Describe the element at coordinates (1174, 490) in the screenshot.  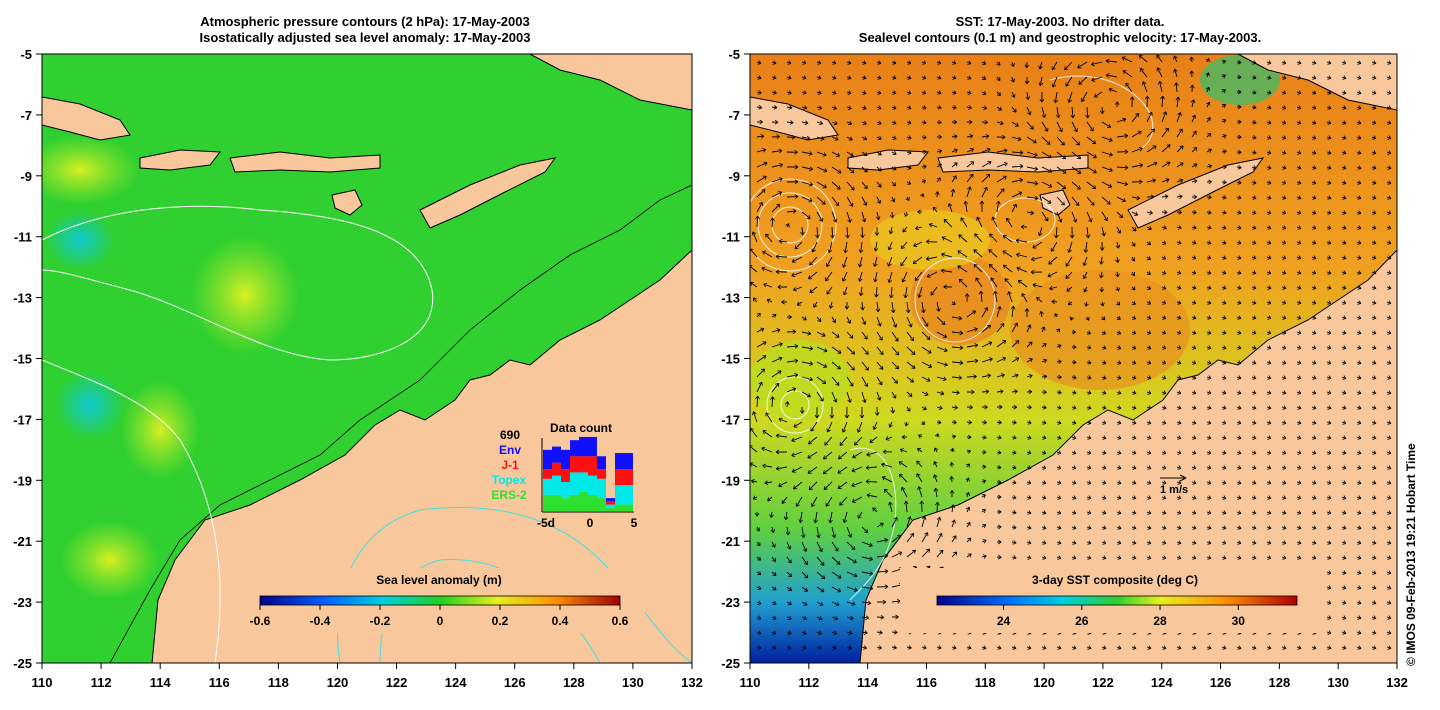
I see `velocity-scale-label: 1 m/s` at that location.